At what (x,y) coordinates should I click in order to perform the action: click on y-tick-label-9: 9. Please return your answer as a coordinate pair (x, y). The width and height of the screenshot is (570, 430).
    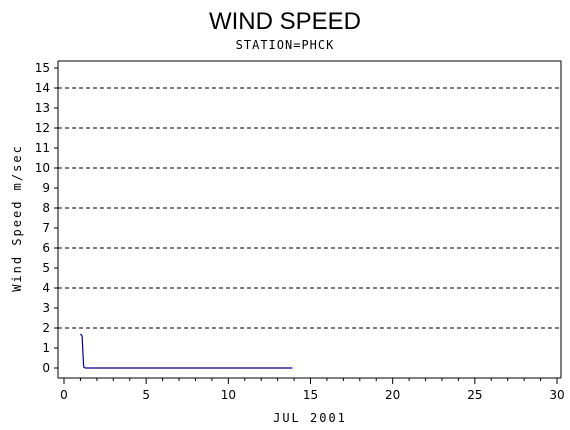
    Looking at the image, I should click on (46, 188).